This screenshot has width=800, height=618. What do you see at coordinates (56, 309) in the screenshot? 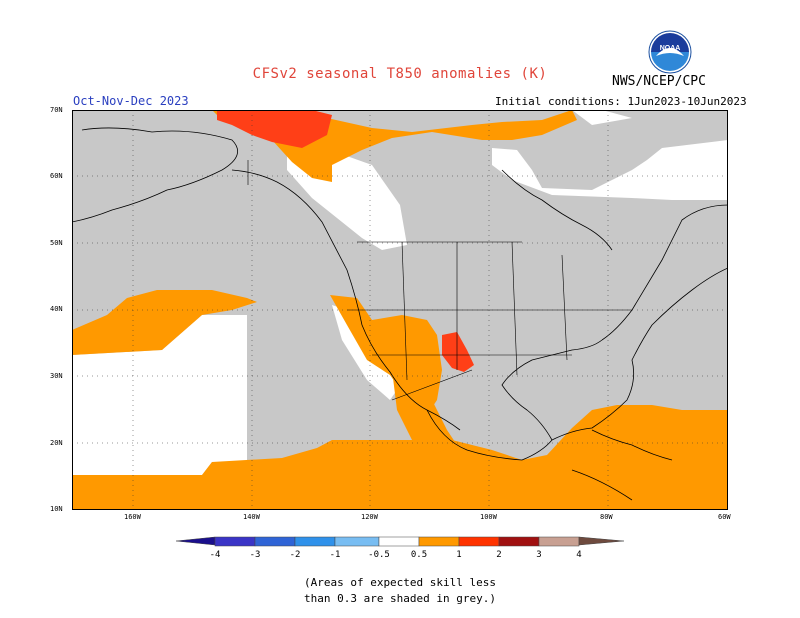
I see `lat-label-40n: 40N` at bounding box center [56, 309].